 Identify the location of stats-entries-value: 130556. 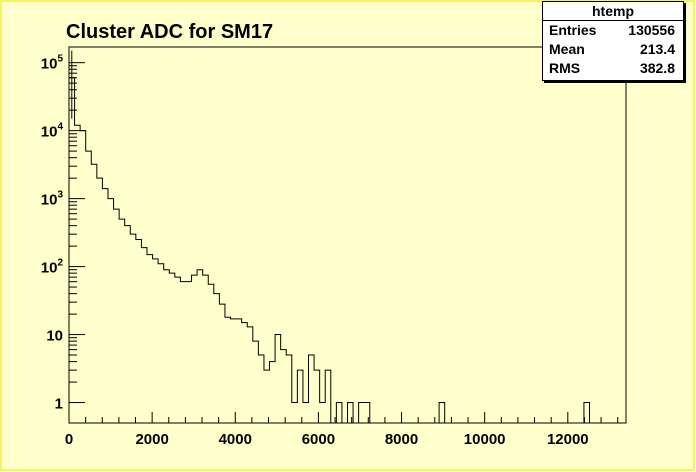
(651, 30).